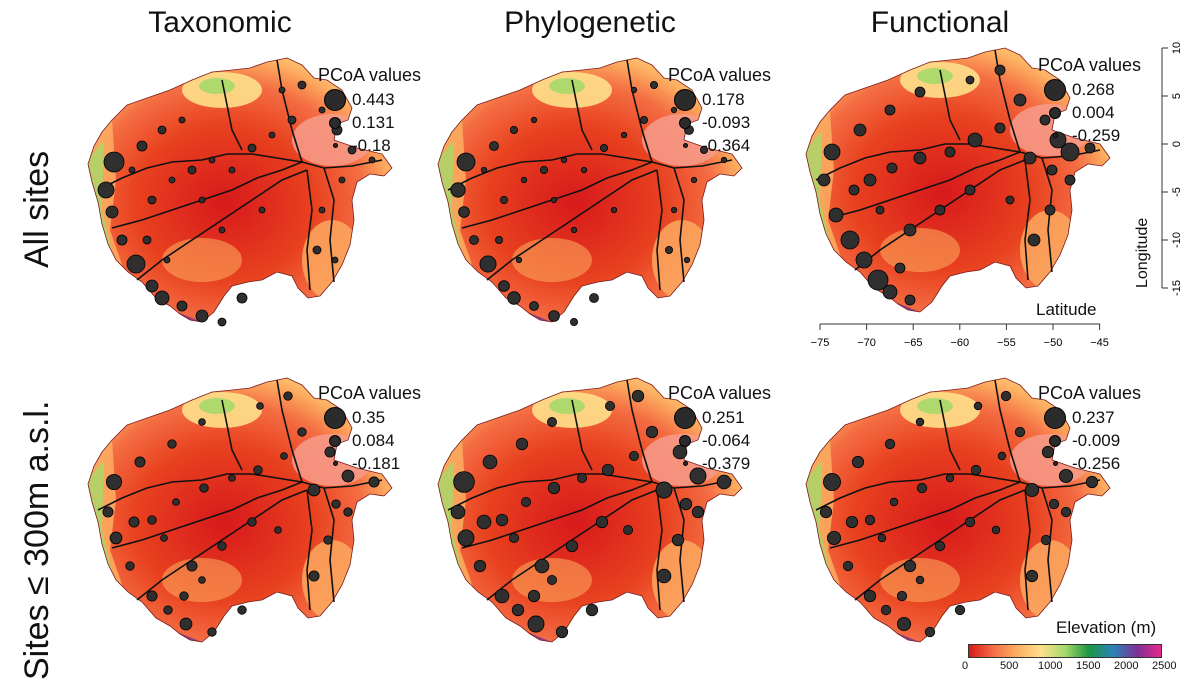 This screenshot has width=1200, height=694. Describe the element at coordinates (240, 510) in the screenshot. I see `basin-outline` at that location.